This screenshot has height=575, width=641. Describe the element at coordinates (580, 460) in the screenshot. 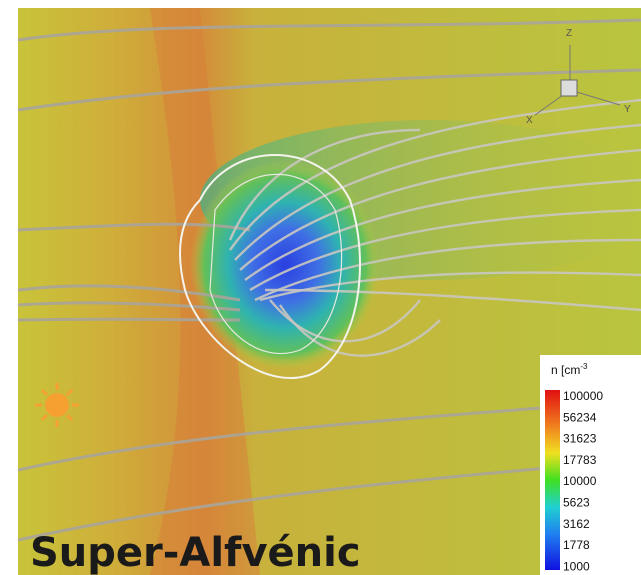

I see `legend-label: 17783` at that location.